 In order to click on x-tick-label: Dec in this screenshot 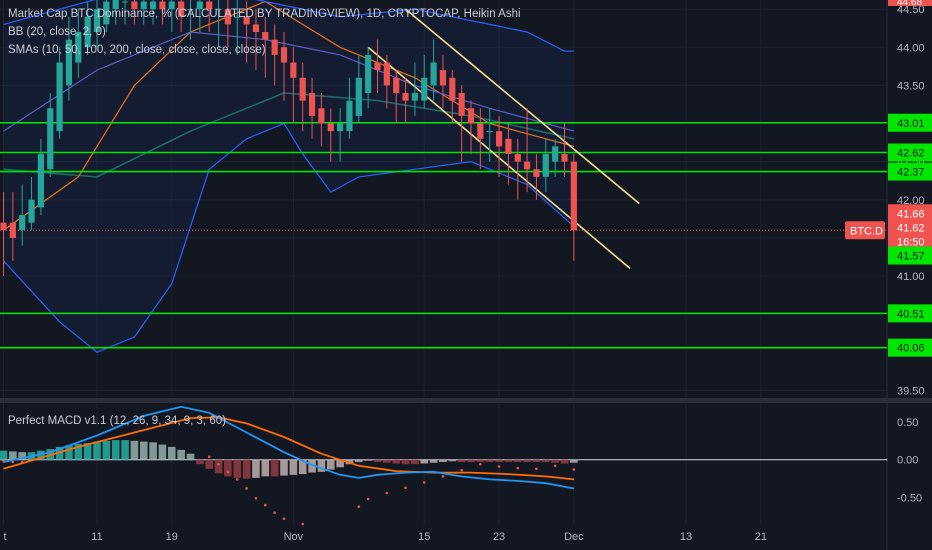, I will do `click(574, 537)`.